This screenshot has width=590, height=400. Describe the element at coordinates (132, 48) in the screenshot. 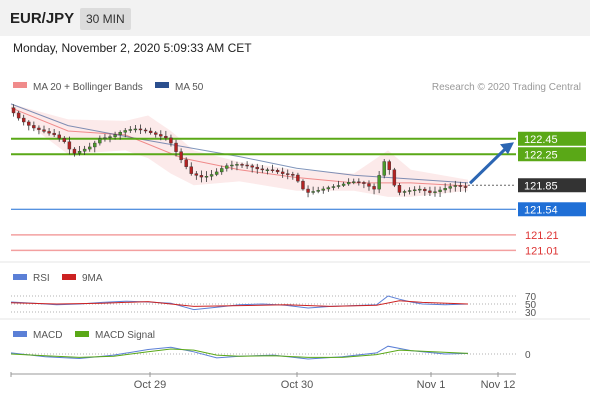

I see `datetime-label: Monday, November 2, 2020 5:09:33 AM CET` at that location.